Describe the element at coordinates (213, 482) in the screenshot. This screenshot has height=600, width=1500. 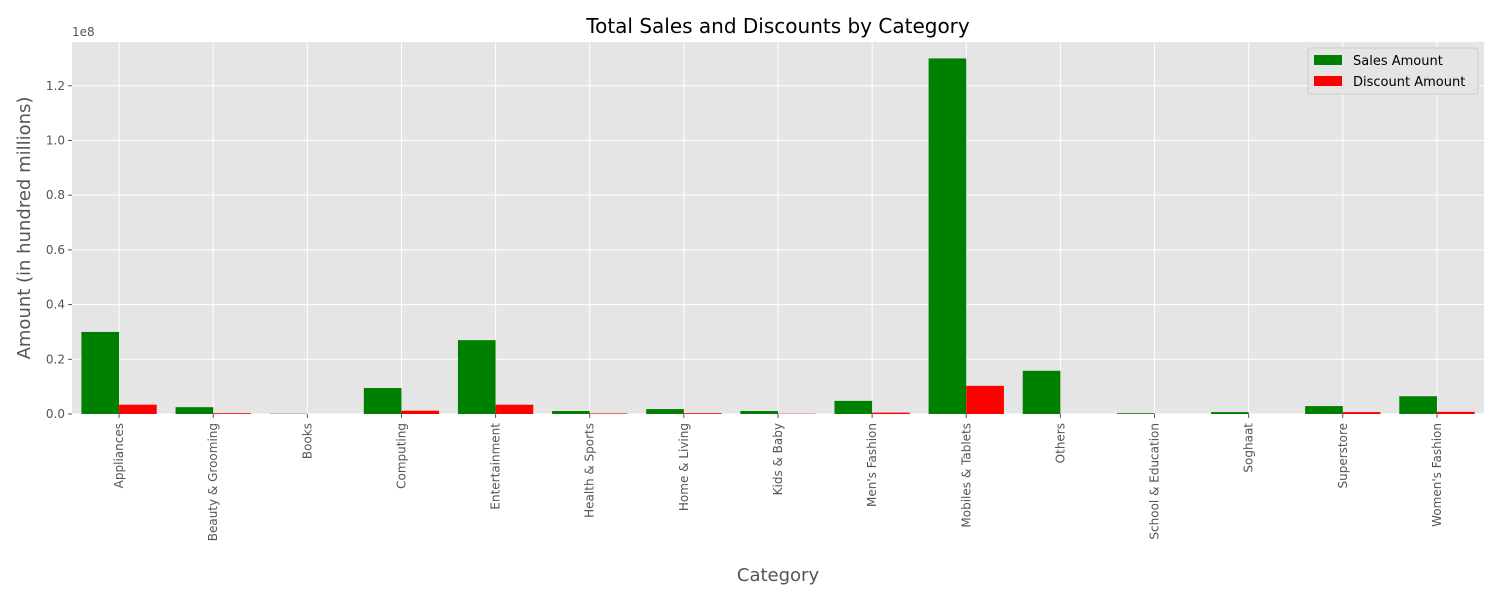
I see `x-tick-label: Beauty & Grooming` at that location.